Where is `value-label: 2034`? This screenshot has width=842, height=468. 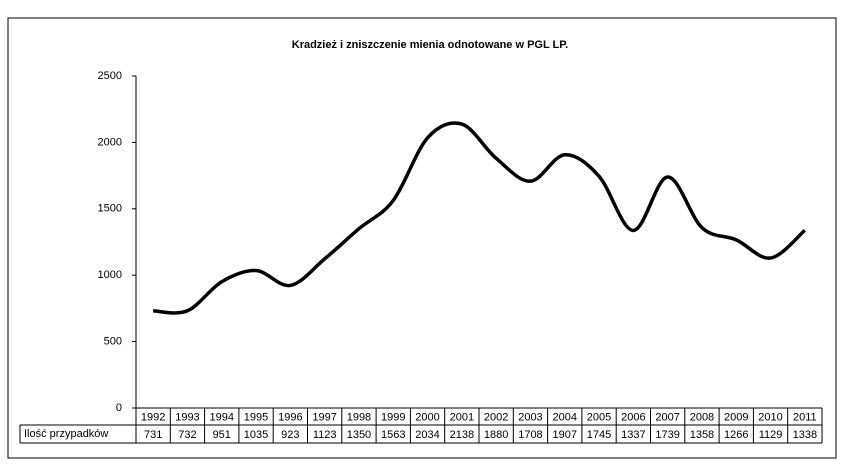
value-label: 2034 is located at coordinates (427, 435).